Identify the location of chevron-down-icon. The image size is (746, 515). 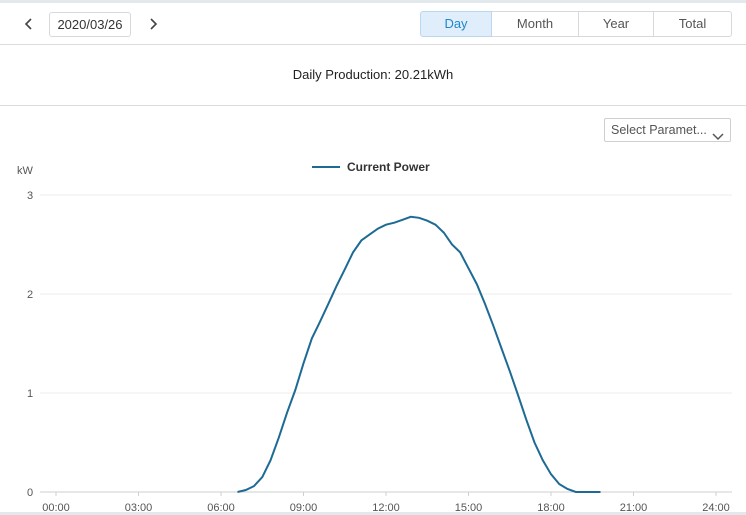
(718, 133).